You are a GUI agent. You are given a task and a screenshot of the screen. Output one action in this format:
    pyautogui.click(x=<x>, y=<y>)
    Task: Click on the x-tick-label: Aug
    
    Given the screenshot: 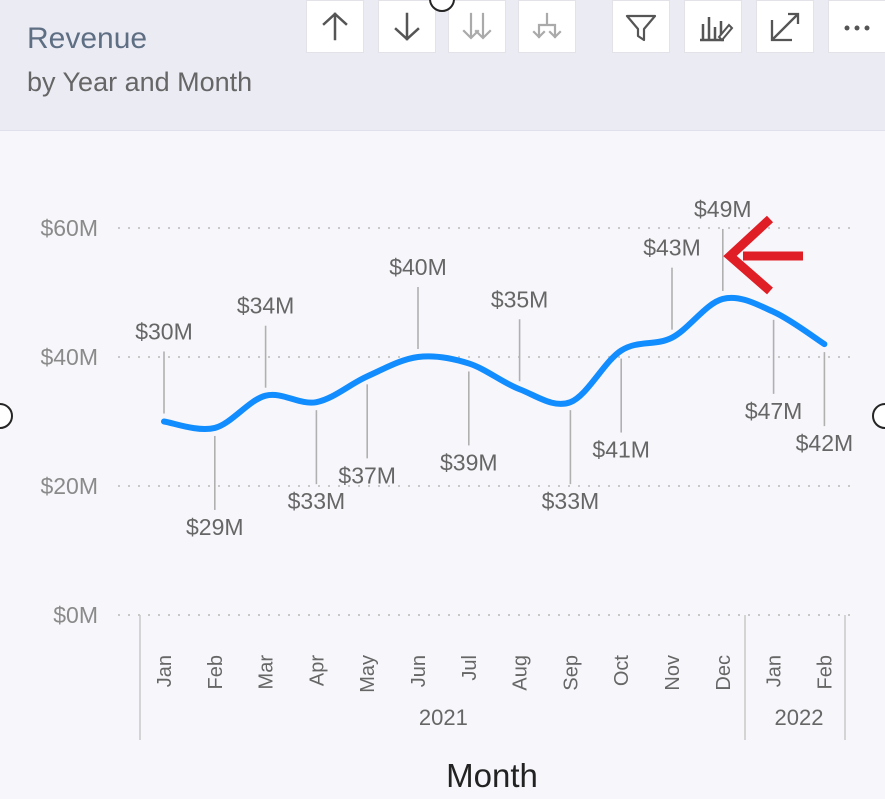 What is the action you would take?
    pyautogui.click(x=521, y=673)
    